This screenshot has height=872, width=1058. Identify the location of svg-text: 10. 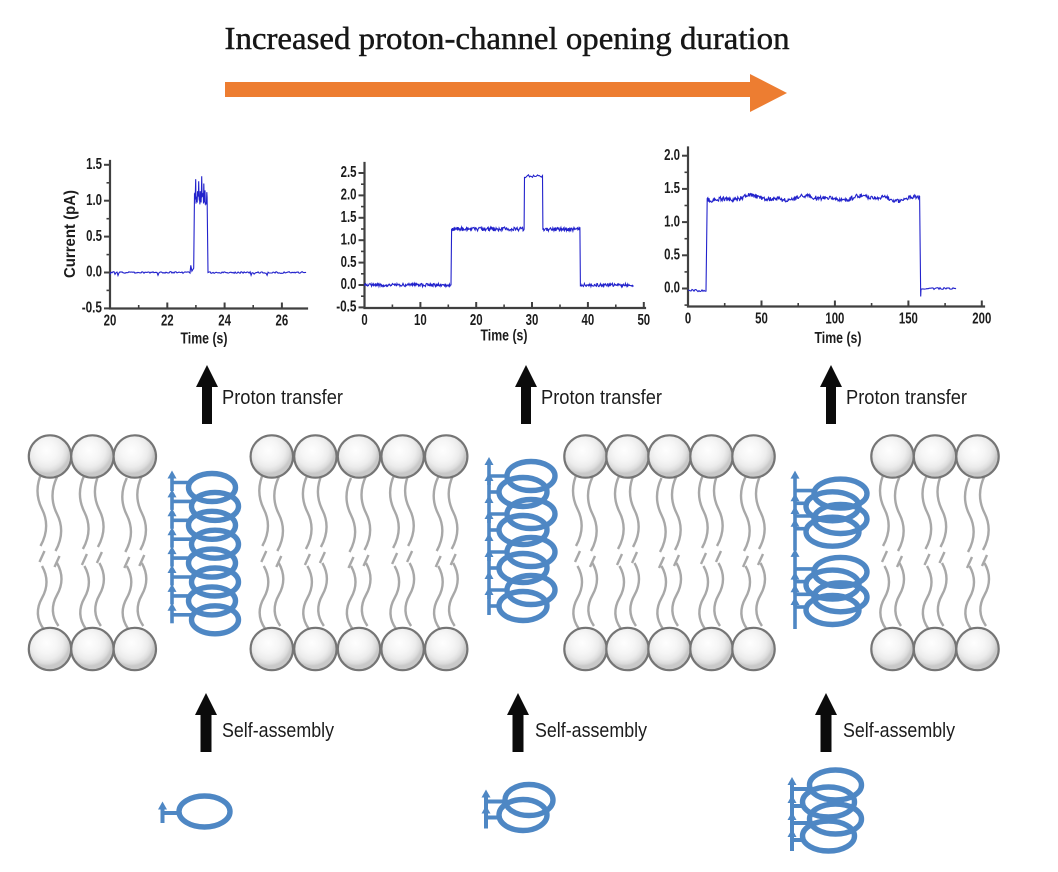
(420, 320).